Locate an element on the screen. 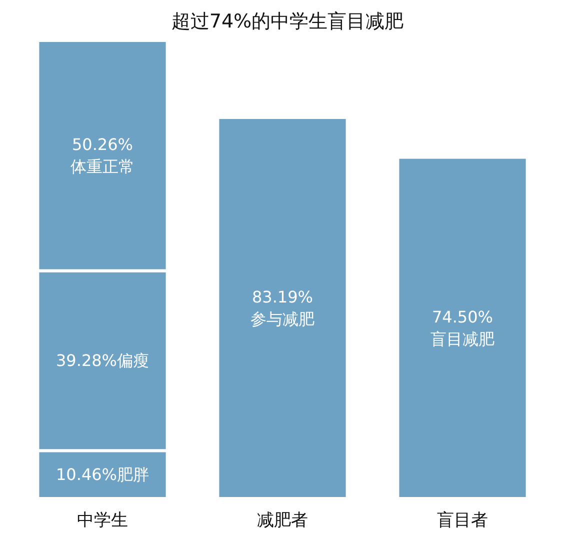 The height and width of the screenshot is (533, 574). data-label: 39.28%偏瘦 is located at coordinates (103, 360).